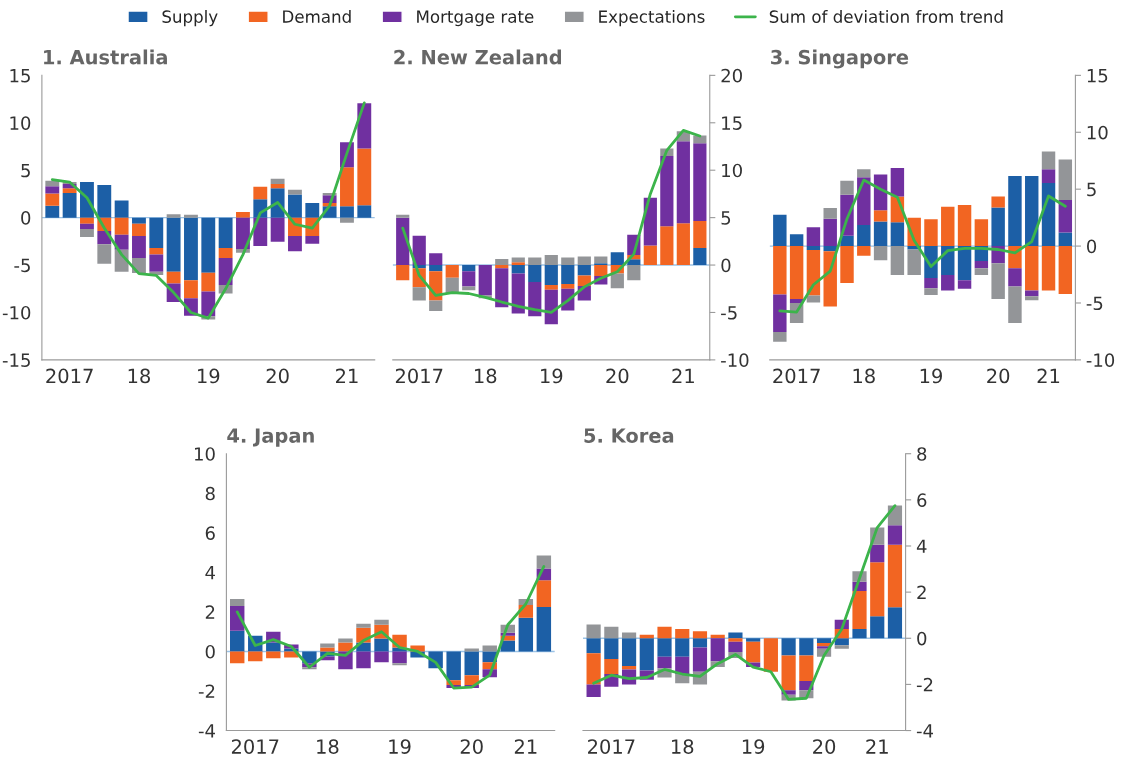 This screenshot has height=769, width=1132. I want to click on y2-tick-label: 2, so click(921, 592).